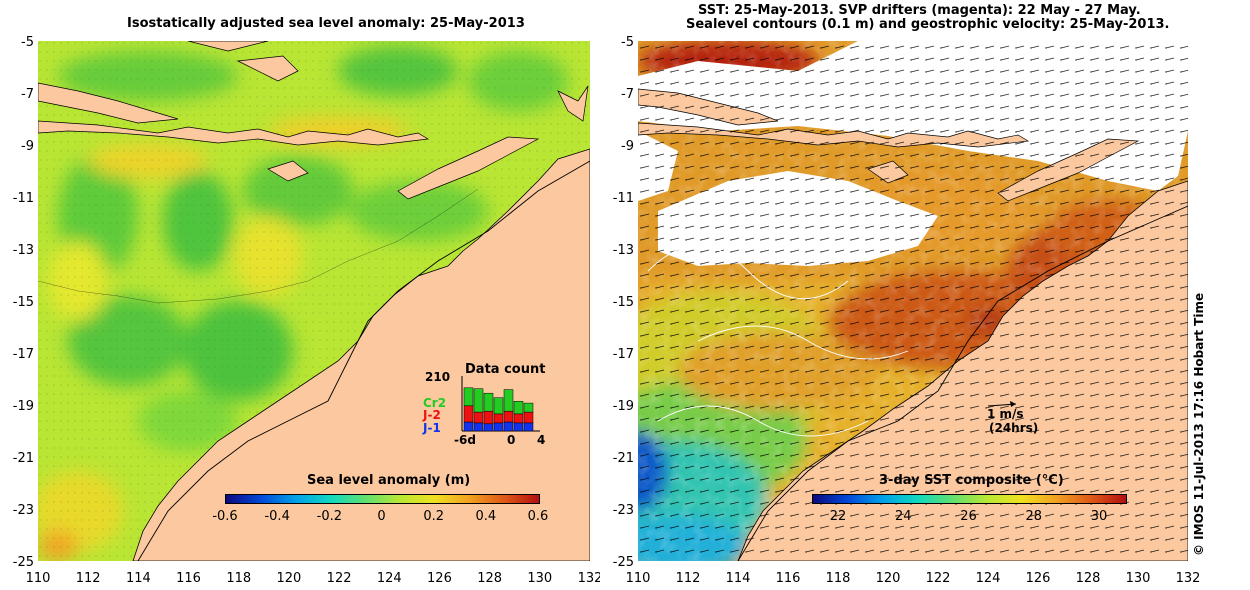  I want to click on colorbar-tick-label: 0.2, so click(433, 516).